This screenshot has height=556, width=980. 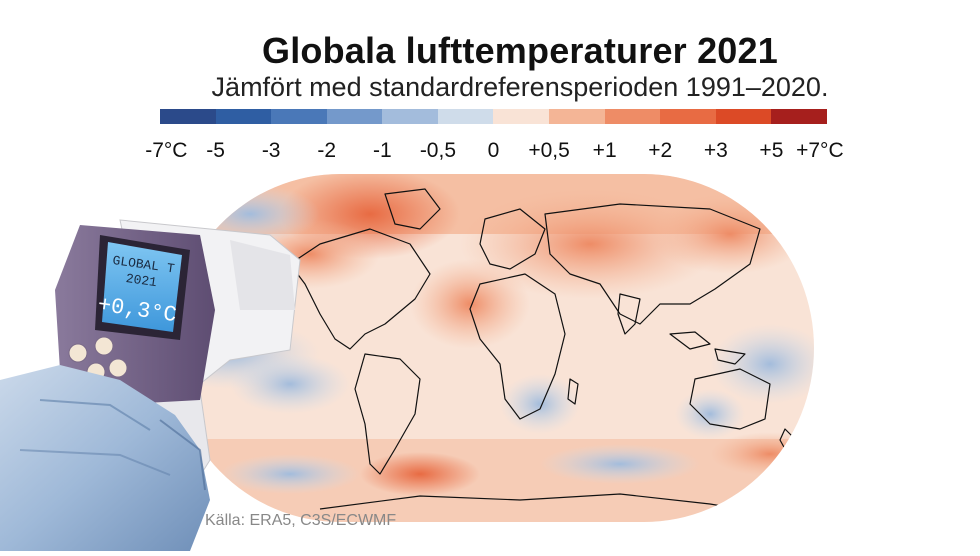 What do you see at coordinates (493, 150) in the screenshot?
I see `color-scale-tick-label: 0` at bounding box center [493, 150].